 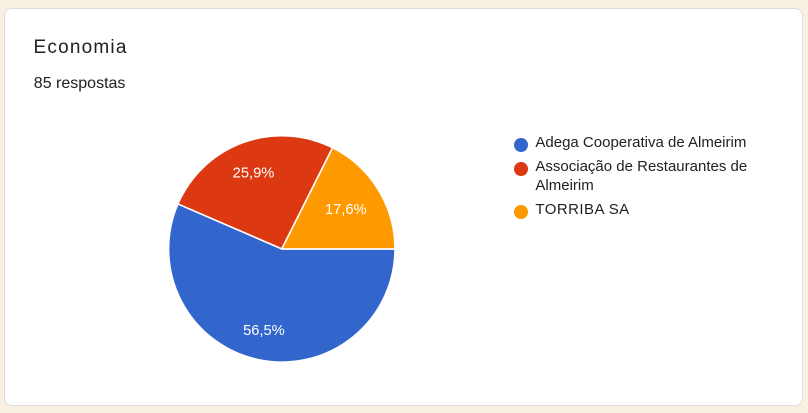 I want to click on svg-text: 25,9%, so click(x=254, y=174).